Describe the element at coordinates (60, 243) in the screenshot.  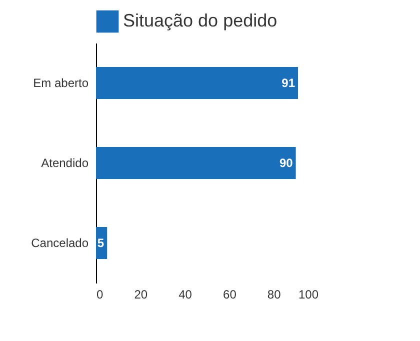
I see `y-tick-label: Cancelado` at that location.